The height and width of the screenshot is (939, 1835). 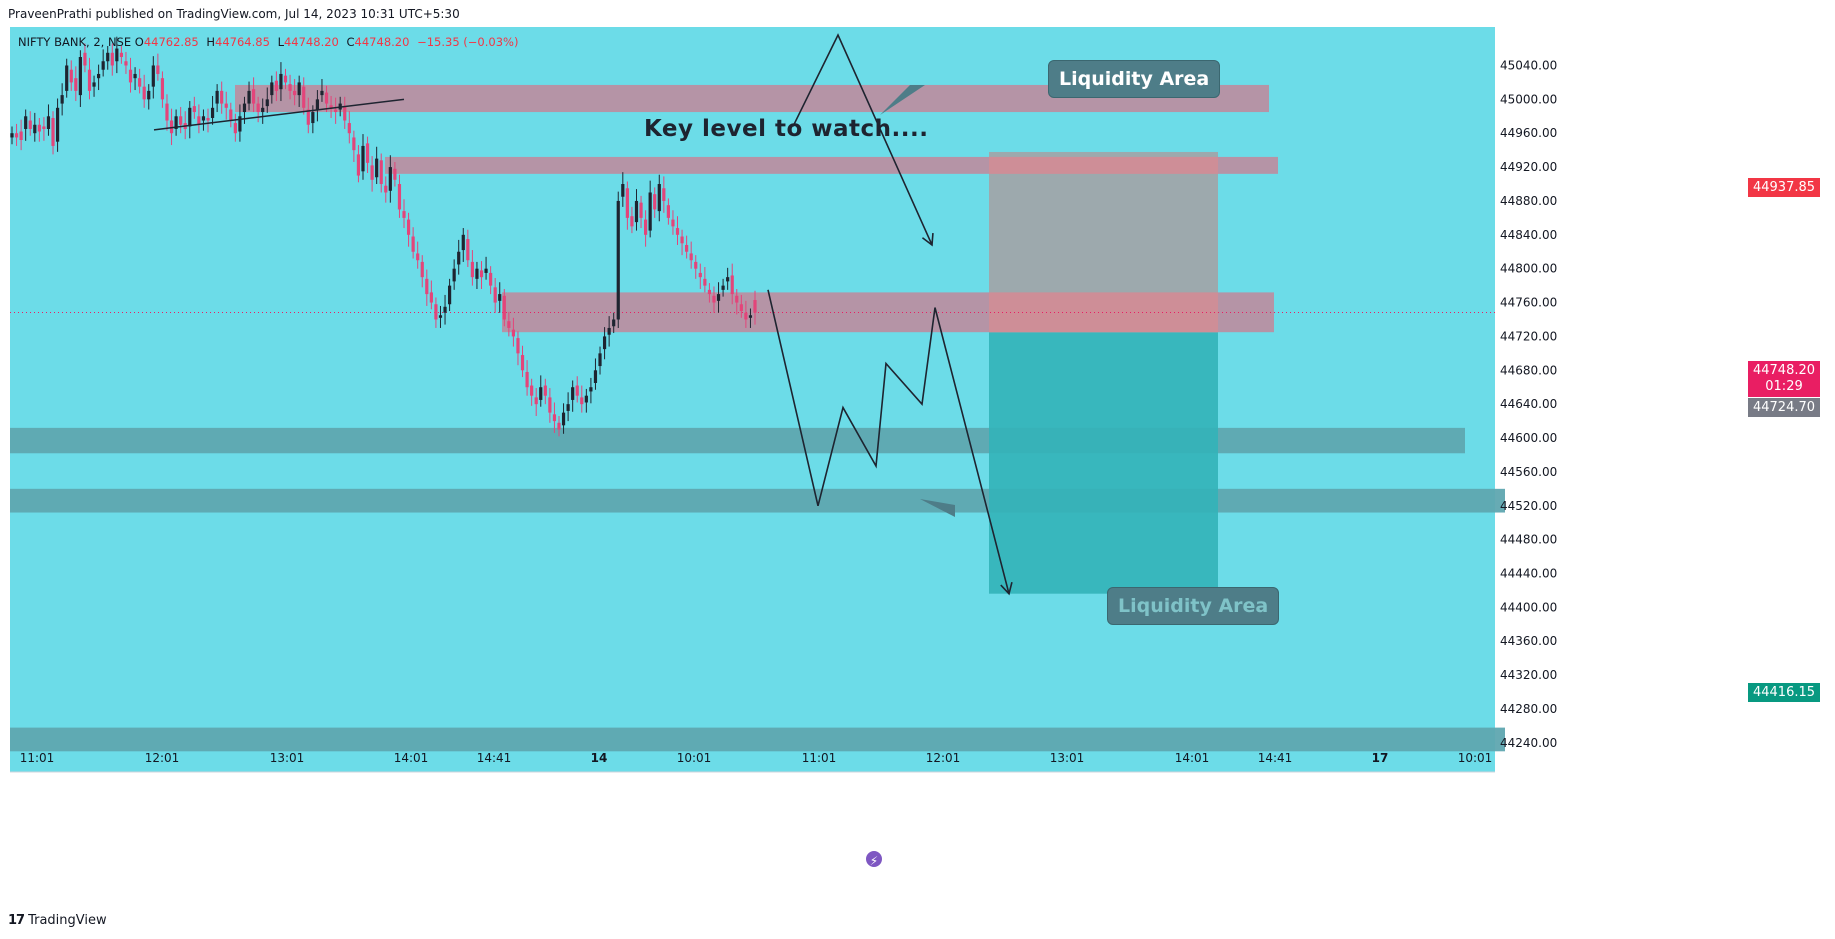 I want to click on current-price: 44748.20, so click(x=1784, y=370).